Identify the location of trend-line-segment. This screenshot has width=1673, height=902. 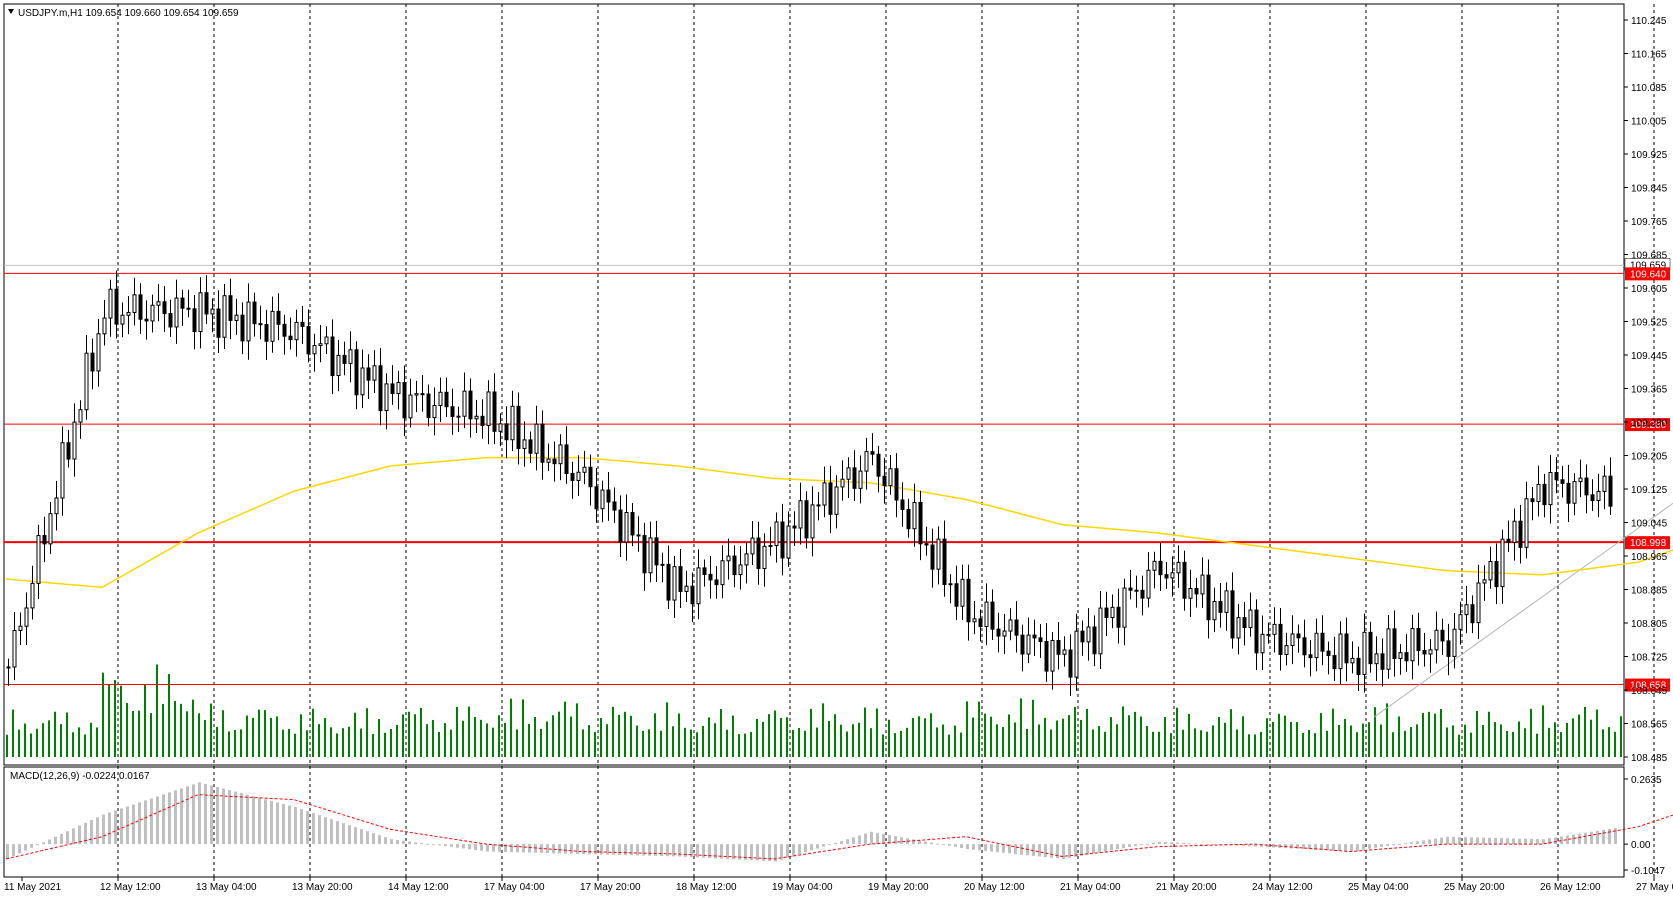
(1523, 462).